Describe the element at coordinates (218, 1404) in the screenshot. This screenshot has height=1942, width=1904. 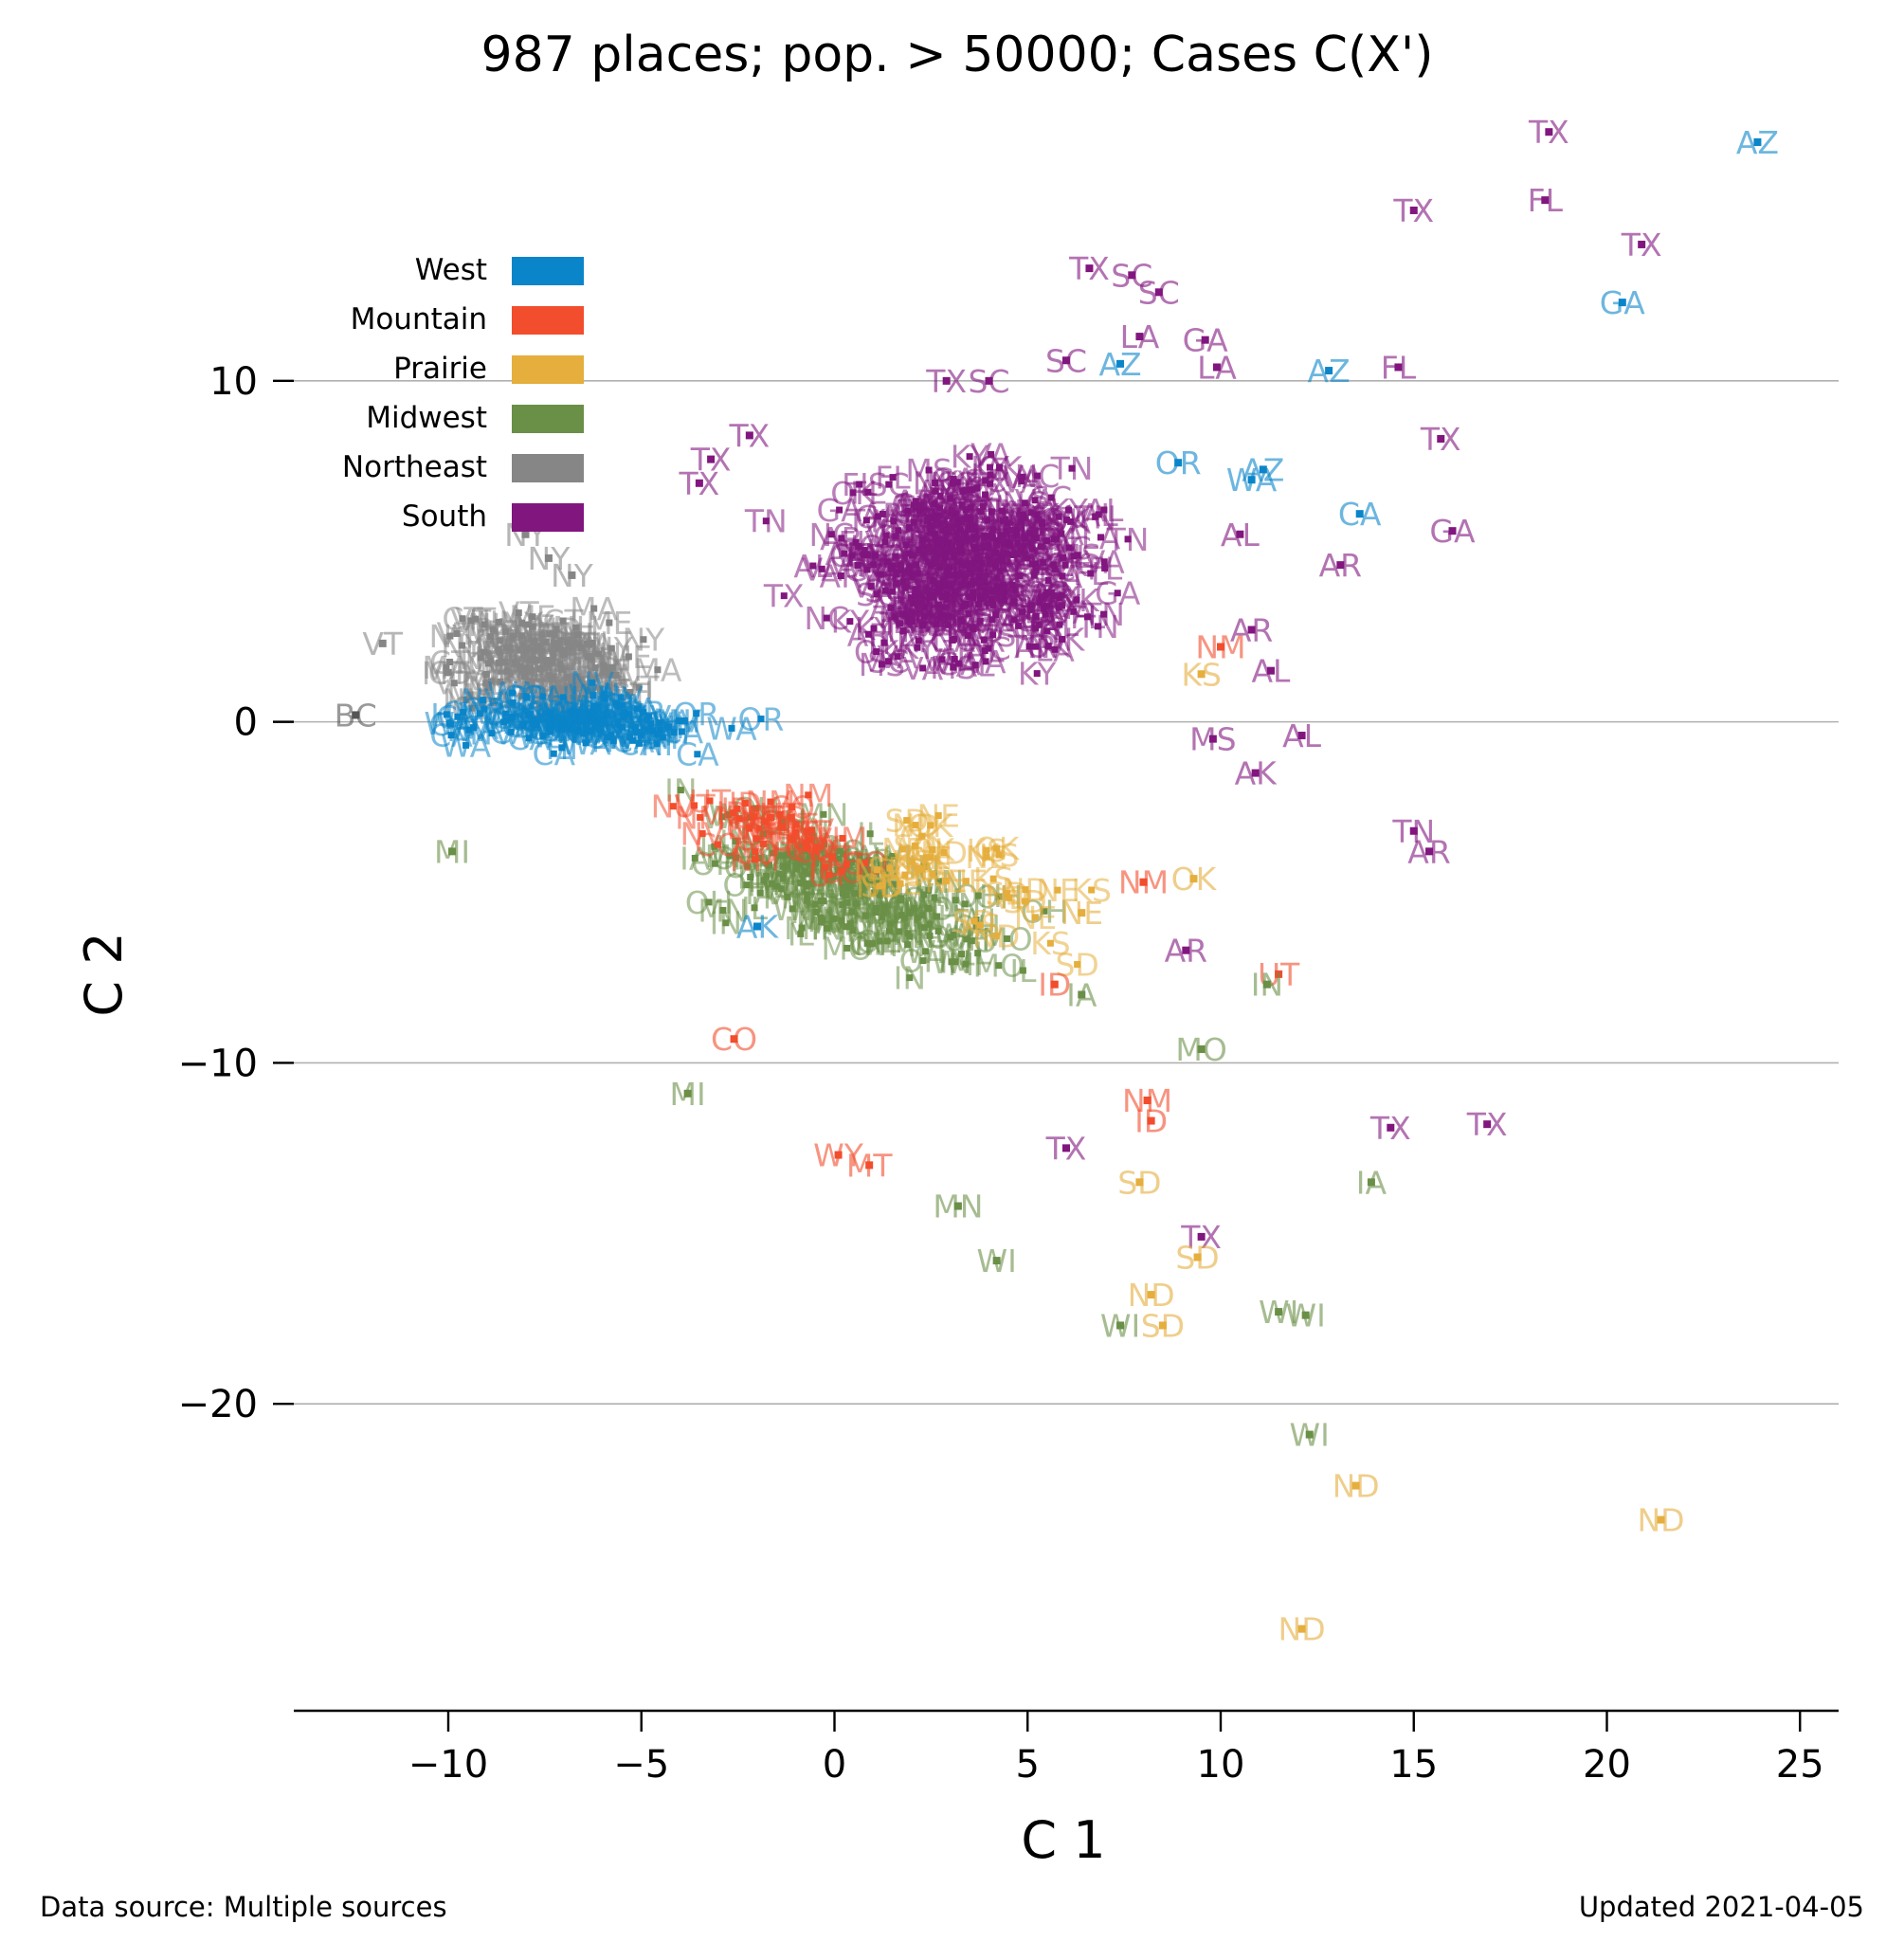
I see `y-tick-label: −20` at that location.